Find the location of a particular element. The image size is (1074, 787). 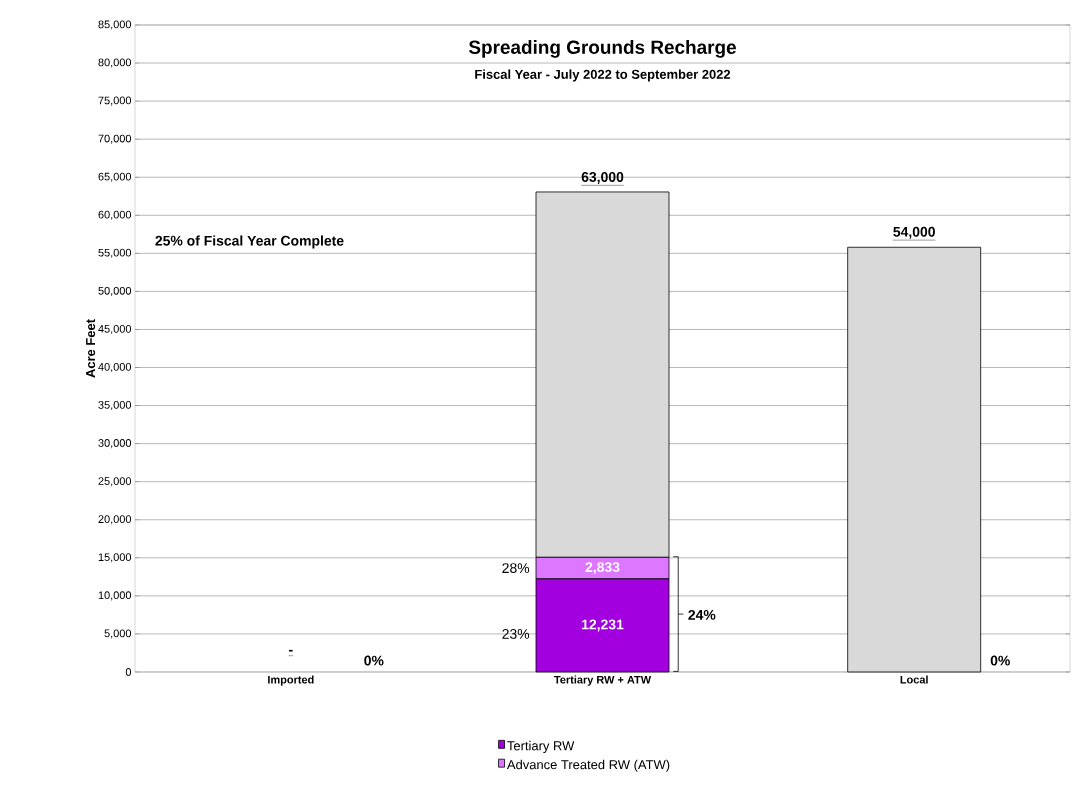

y-tick-label: 60,000 is located at coordinates (115, 215).